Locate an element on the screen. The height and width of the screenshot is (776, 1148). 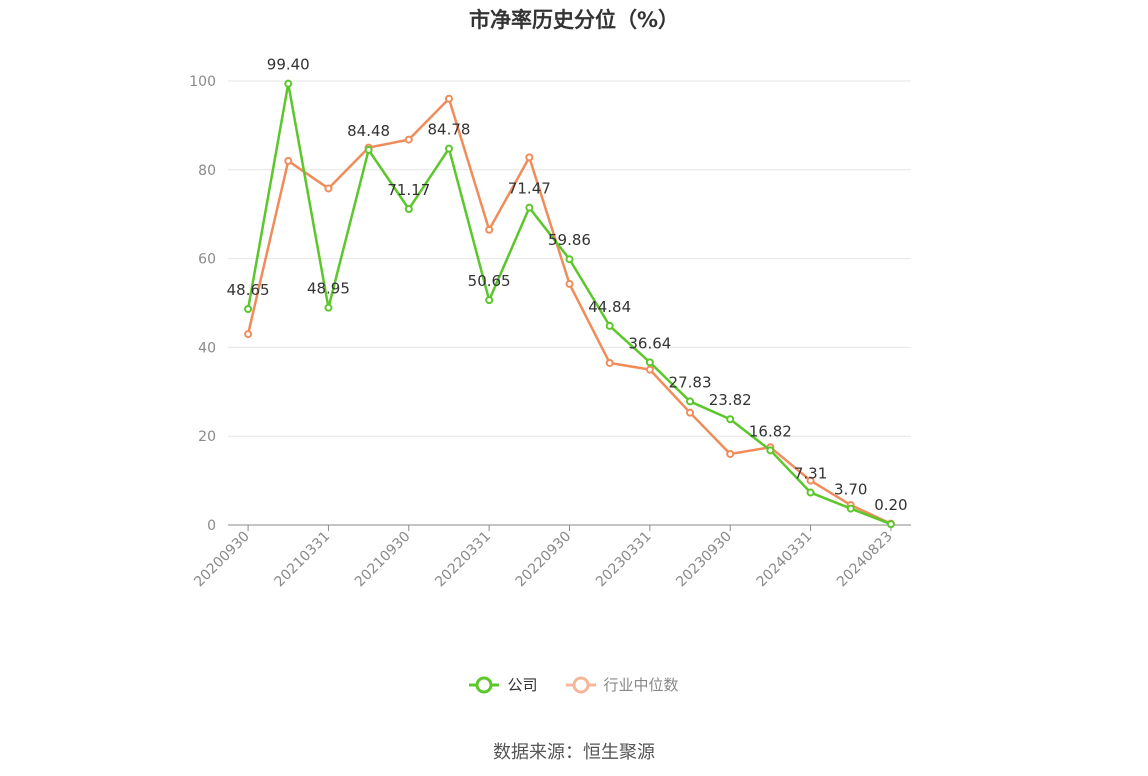
data-label: 23.82 is located at coordinates (730, 400).